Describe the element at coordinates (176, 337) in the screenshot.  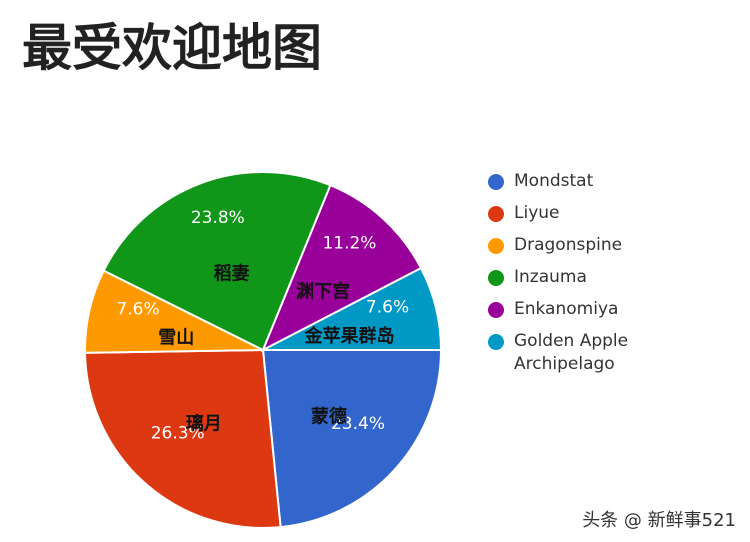
I see `slice-label: 雪山` at that location.